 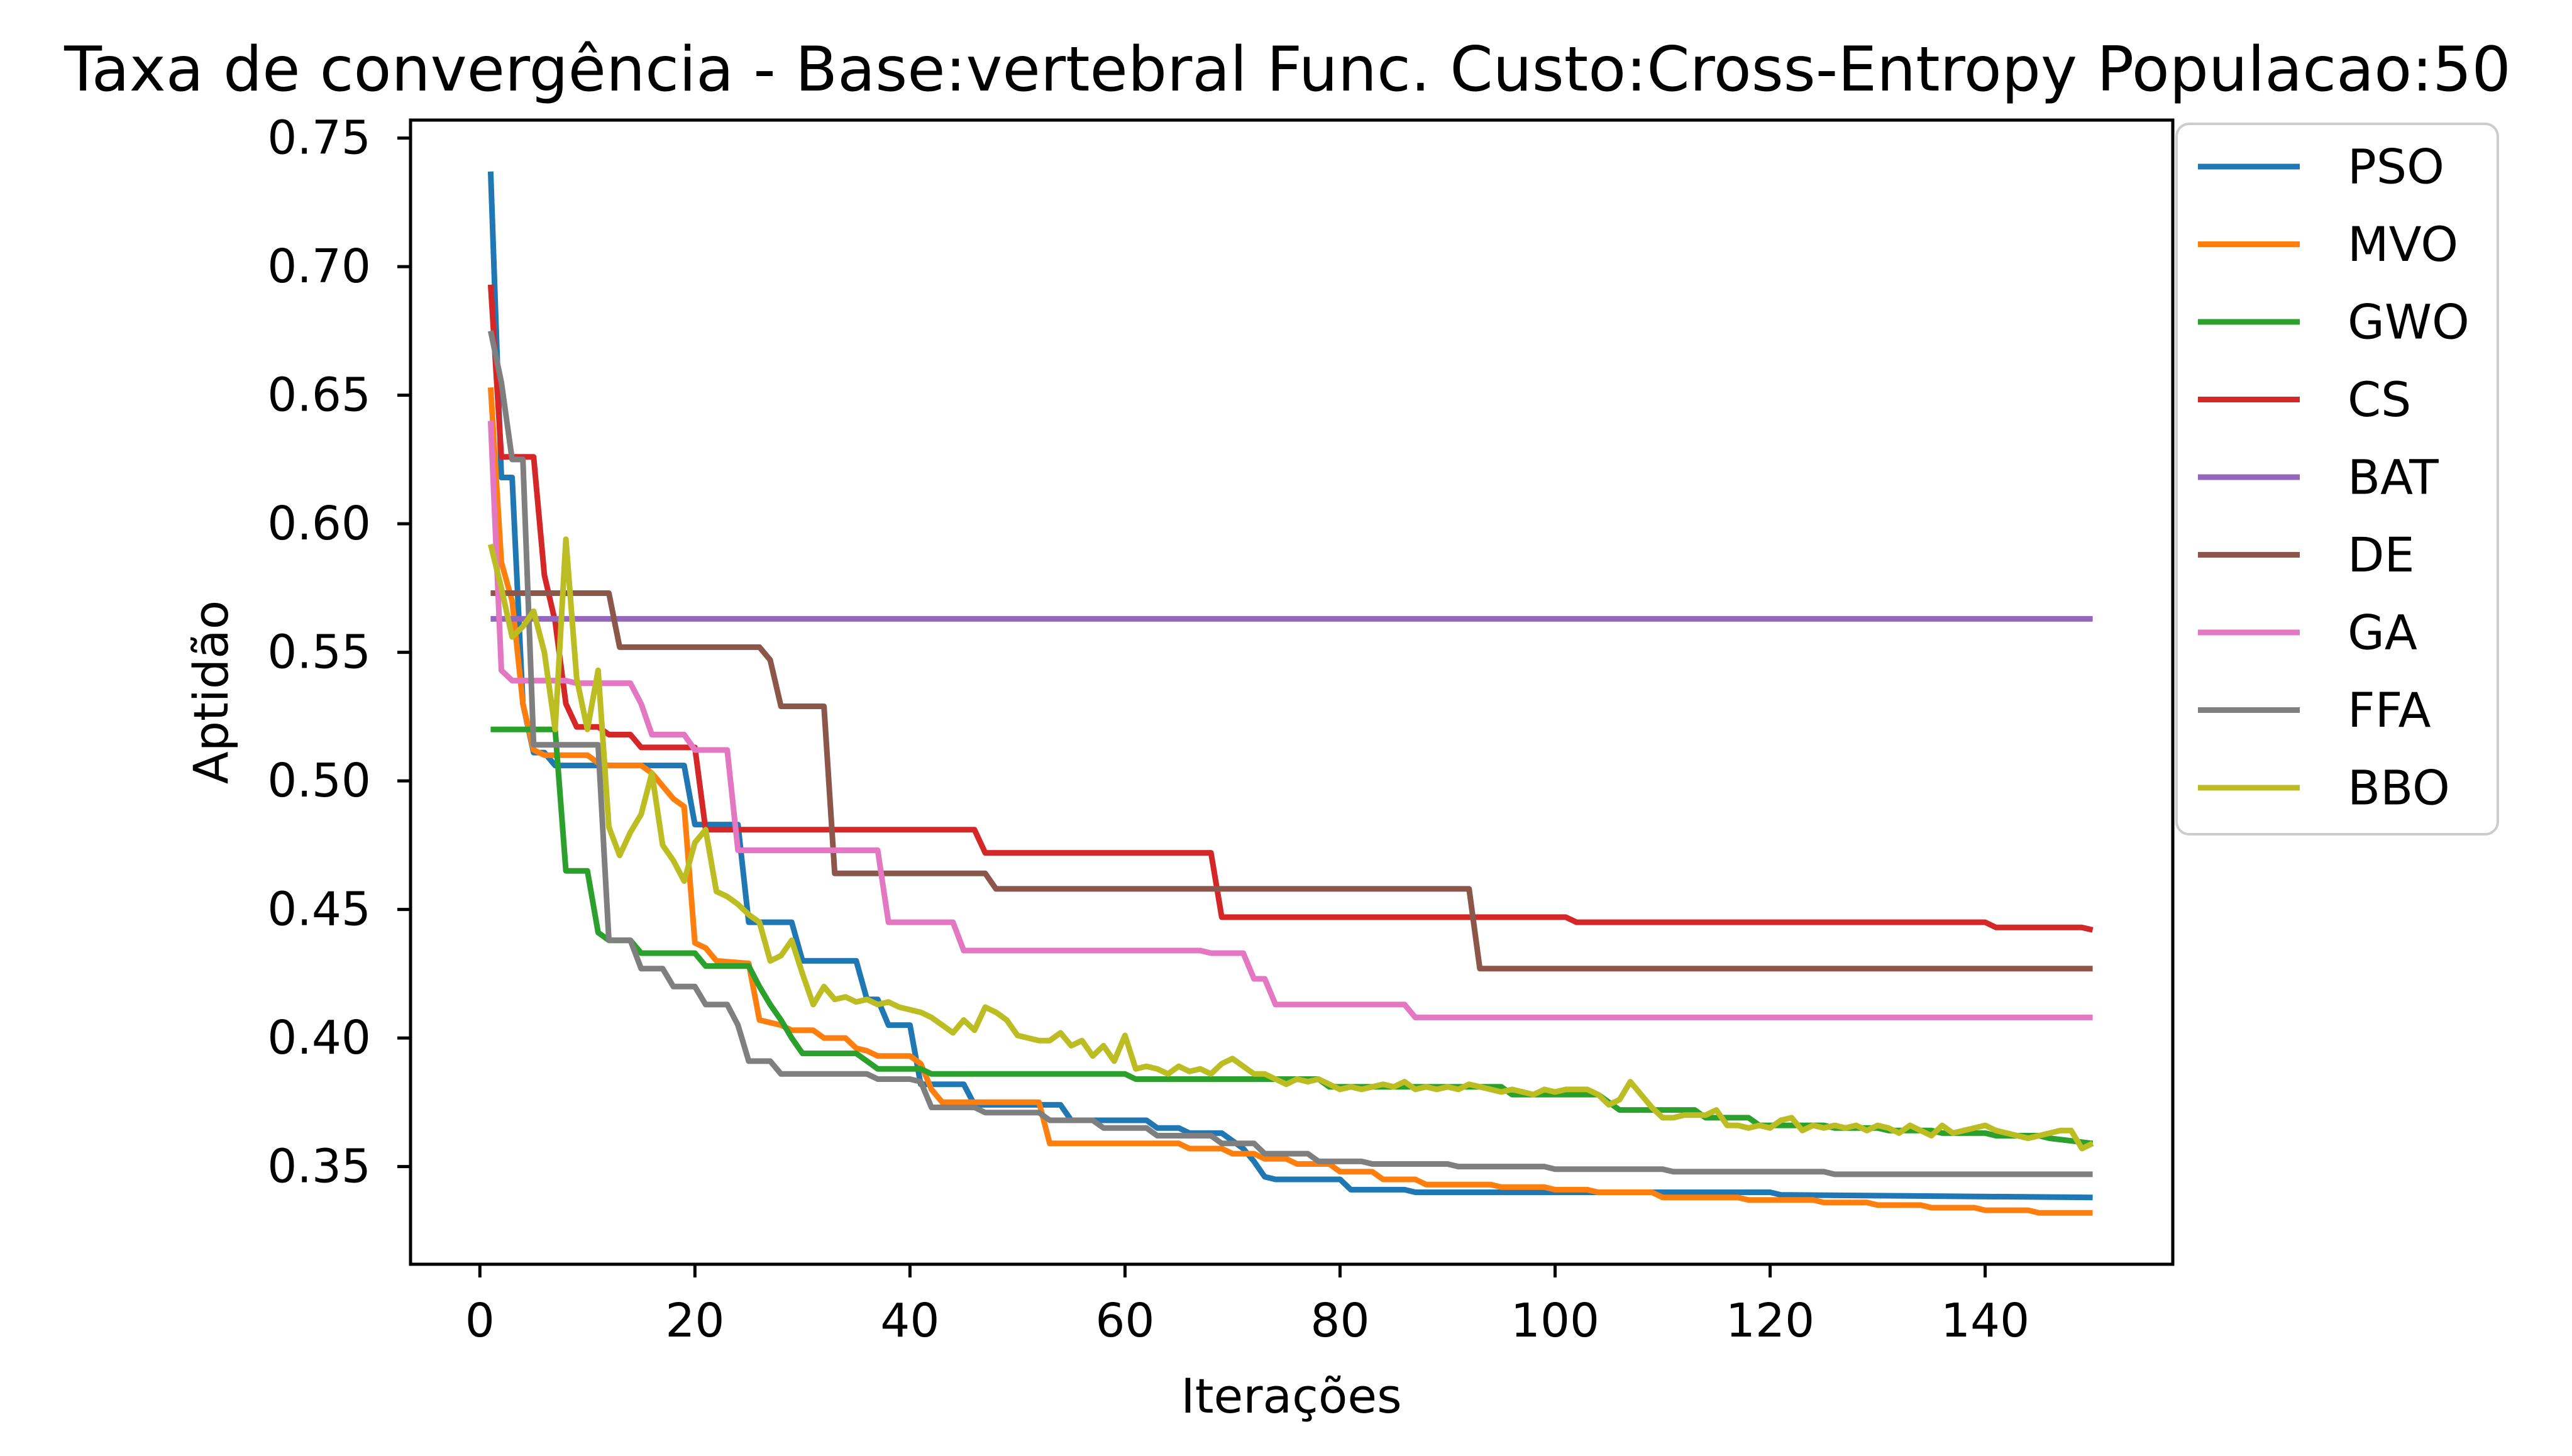 What do you see at coordinates (2334, 322) in the screenshot?
I see `legend-item-gwo: GWO` at bounding box center [2334, 322].